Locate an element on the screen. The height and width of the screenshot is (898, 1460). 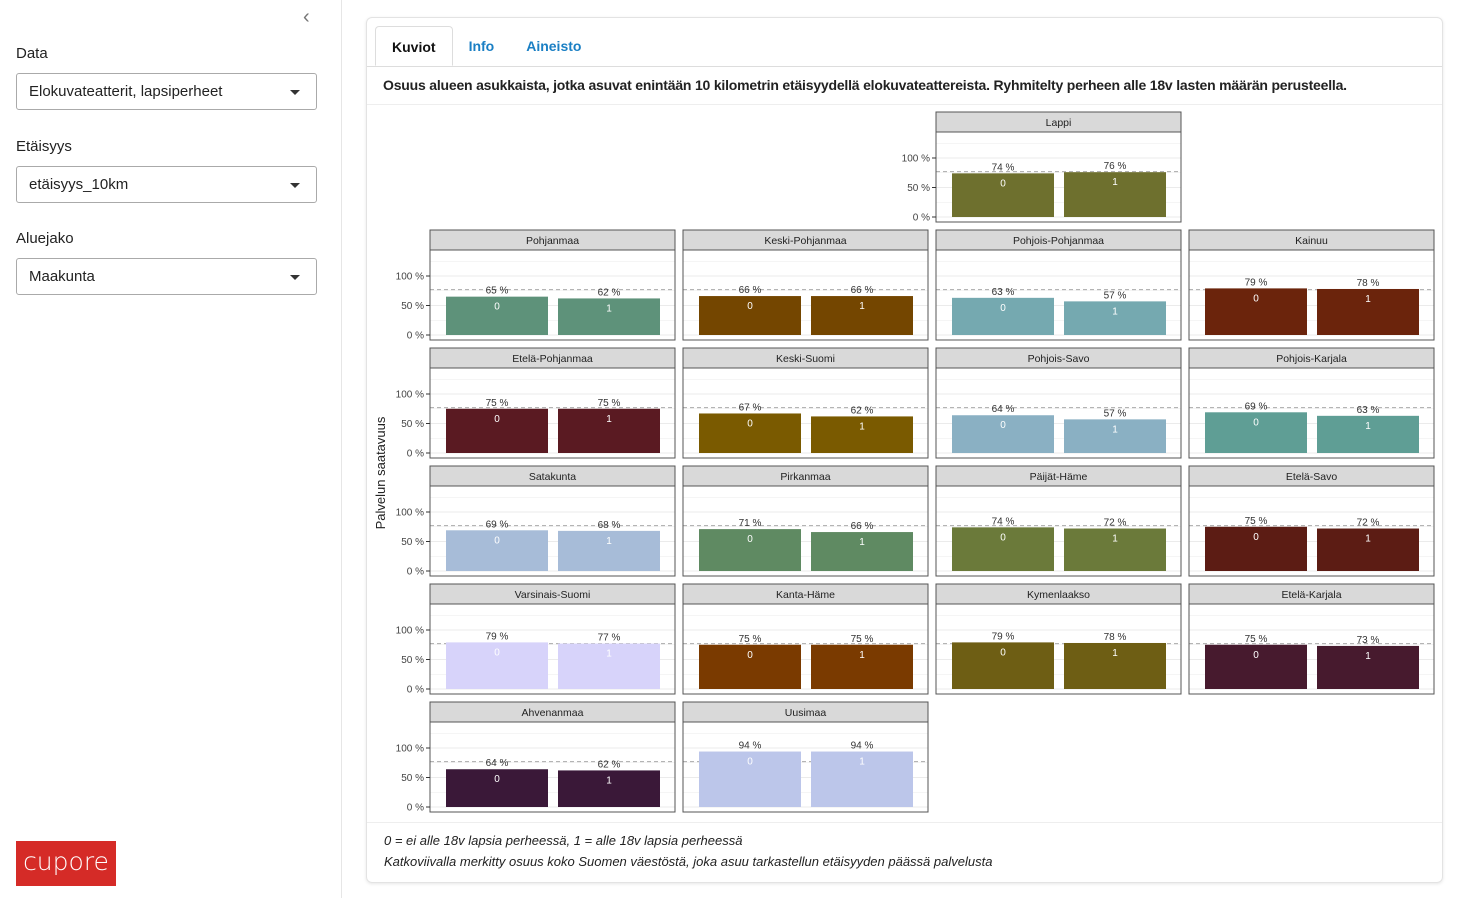
facet-label: Pohjois-Pohjanmaa is located at coordinates (1058, 241).